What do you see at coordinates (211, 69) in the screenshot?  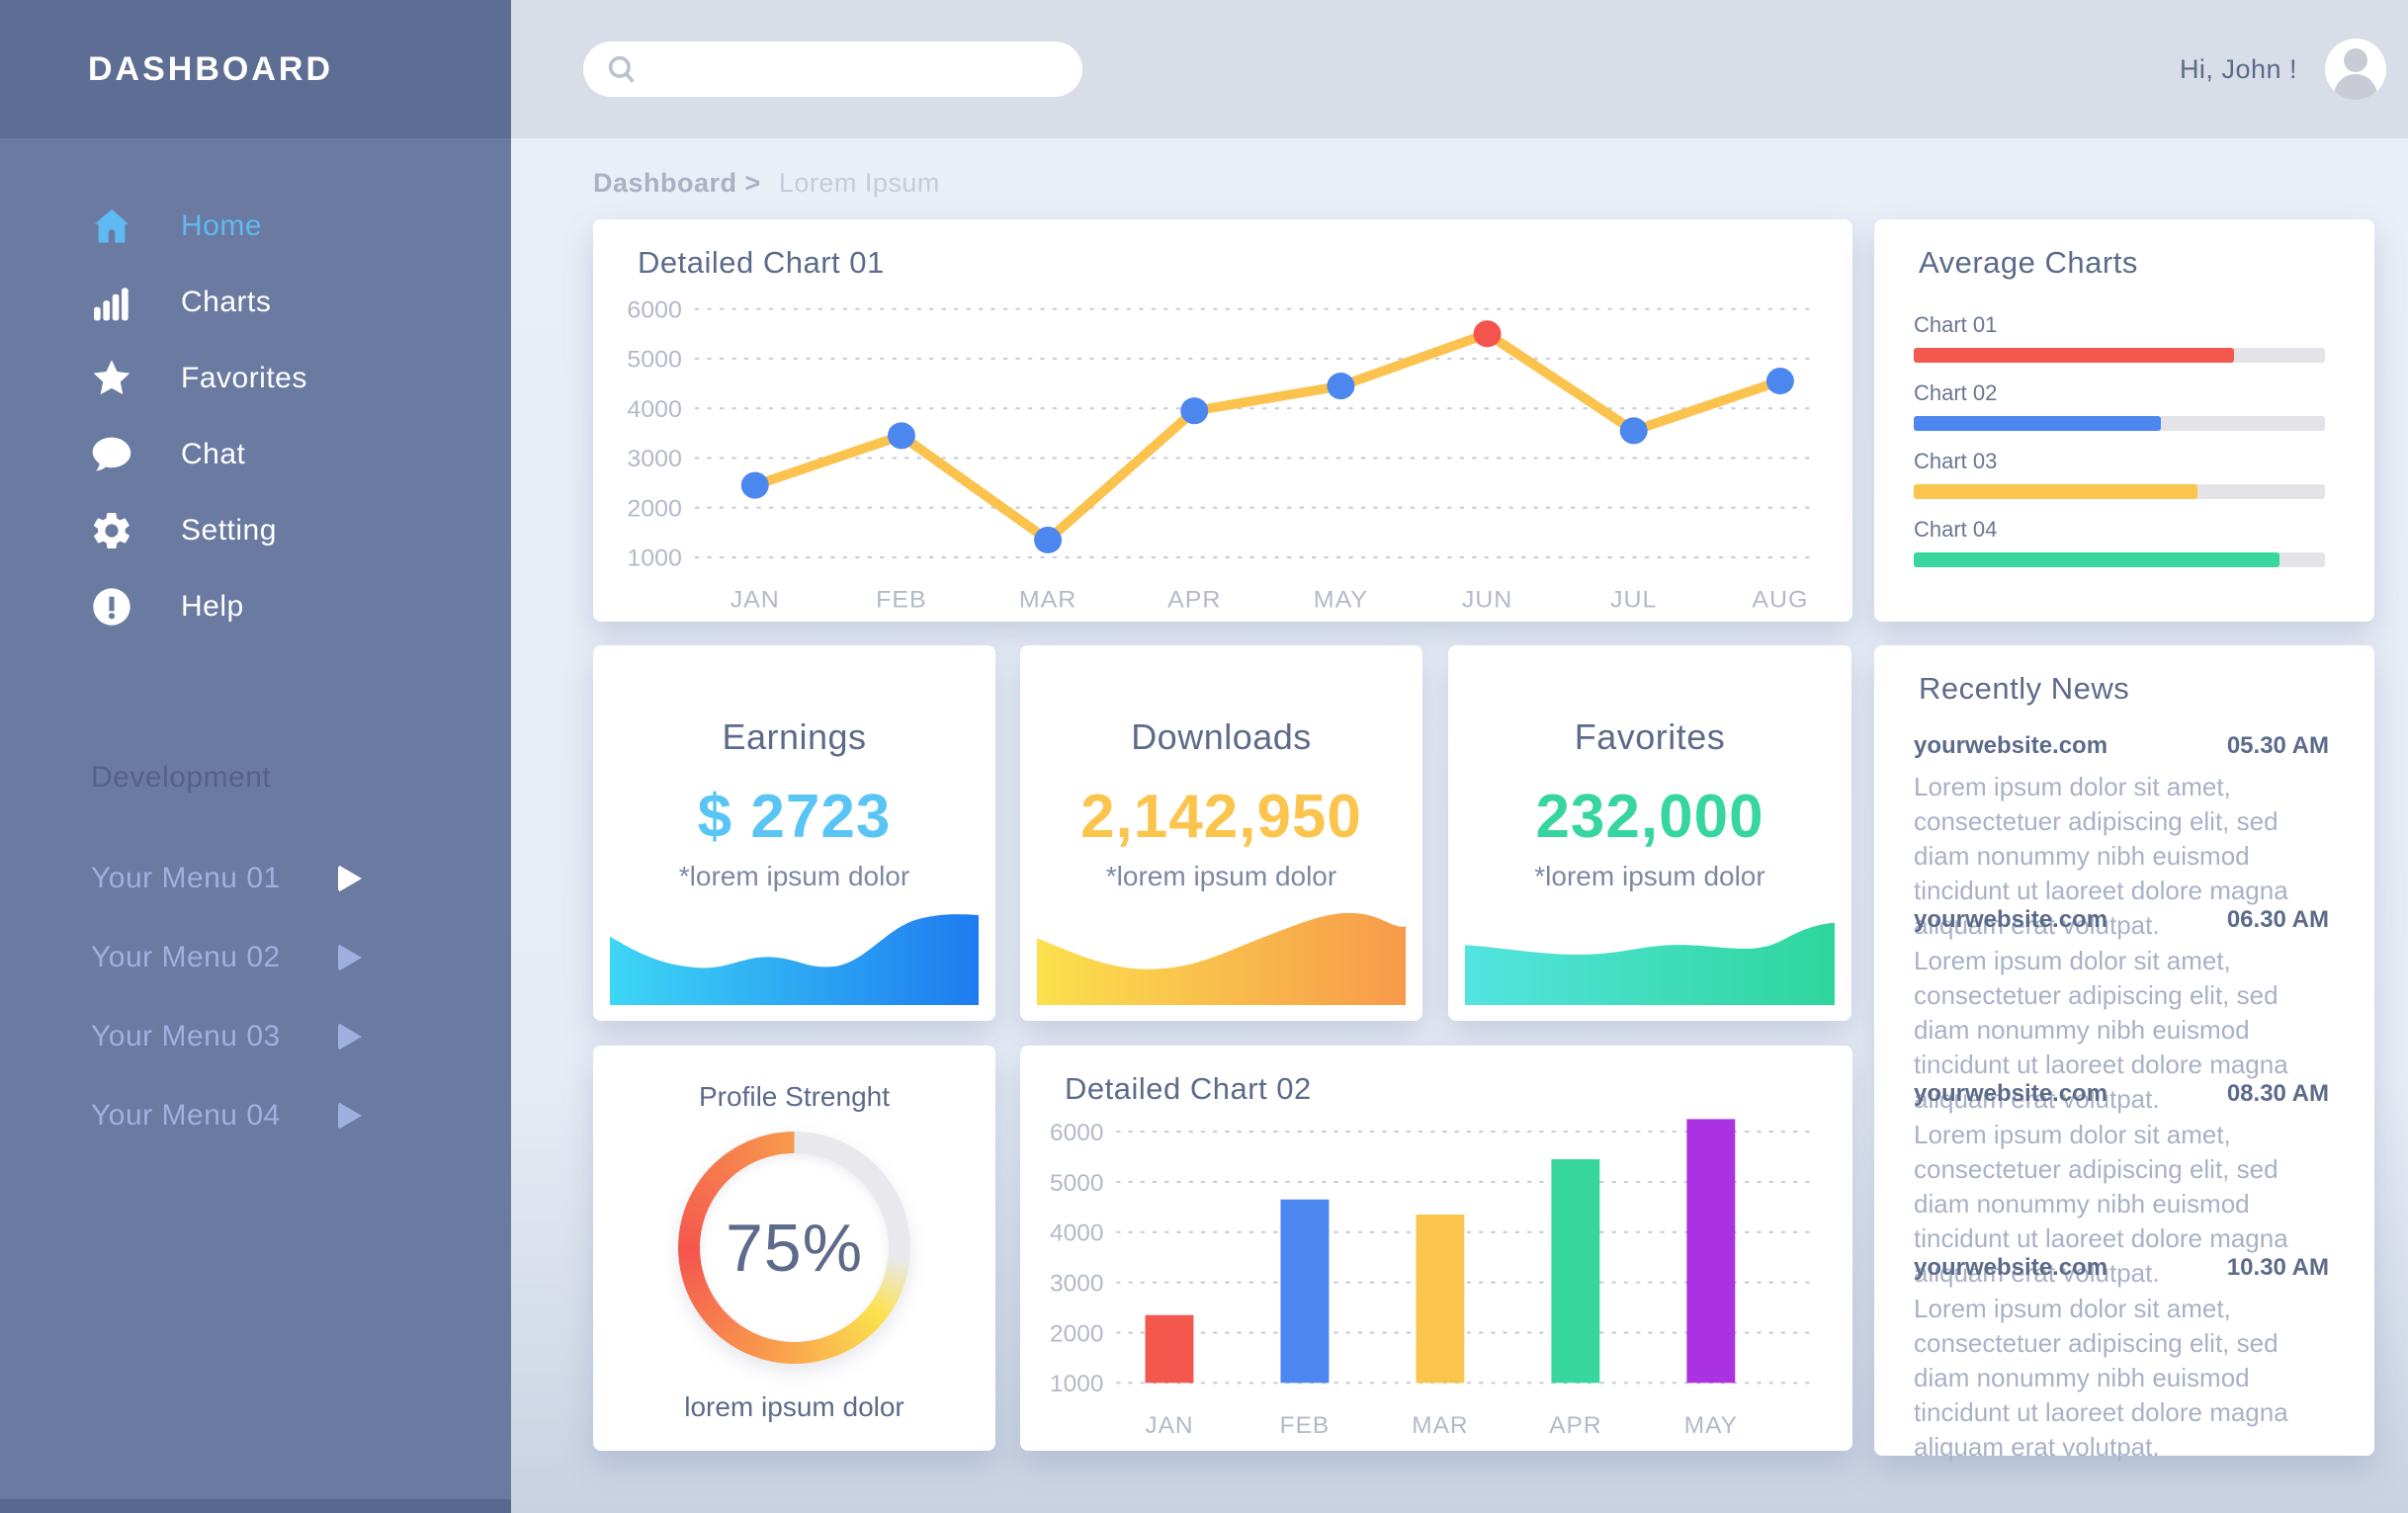 I see `app-title: DASHBOARD` at bounding box center [211, 69].